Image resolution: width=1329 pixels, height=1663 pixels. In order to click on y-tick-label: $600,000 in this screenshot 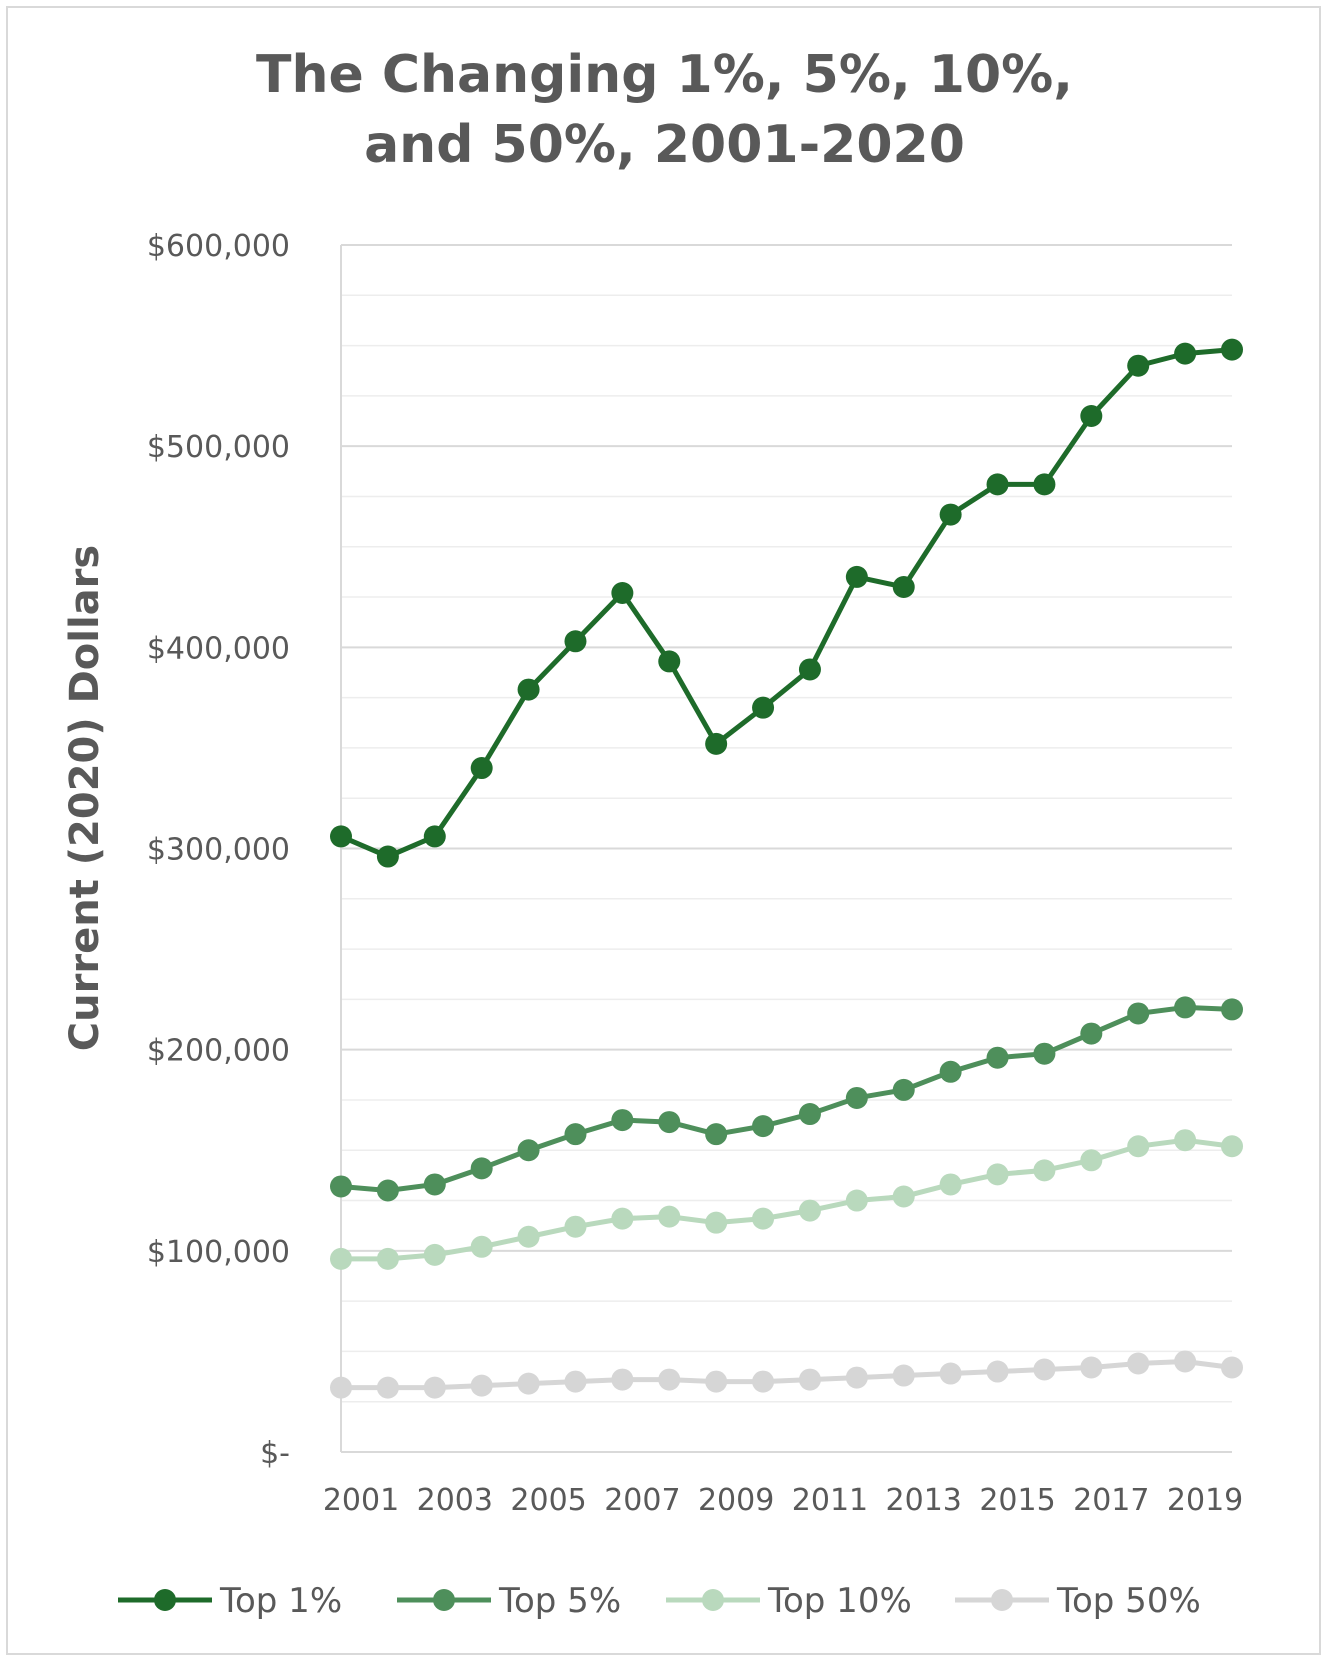, I will do `click(218, 246)`.